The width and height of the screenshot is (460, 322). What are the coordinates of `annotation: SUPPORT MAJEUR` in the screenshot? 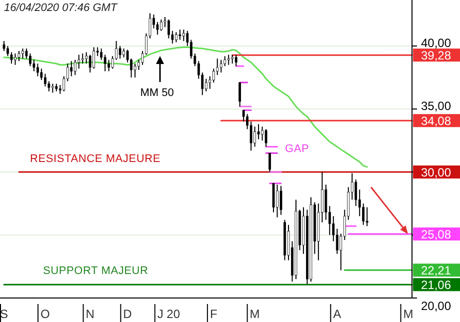 It's located at (95, 271).